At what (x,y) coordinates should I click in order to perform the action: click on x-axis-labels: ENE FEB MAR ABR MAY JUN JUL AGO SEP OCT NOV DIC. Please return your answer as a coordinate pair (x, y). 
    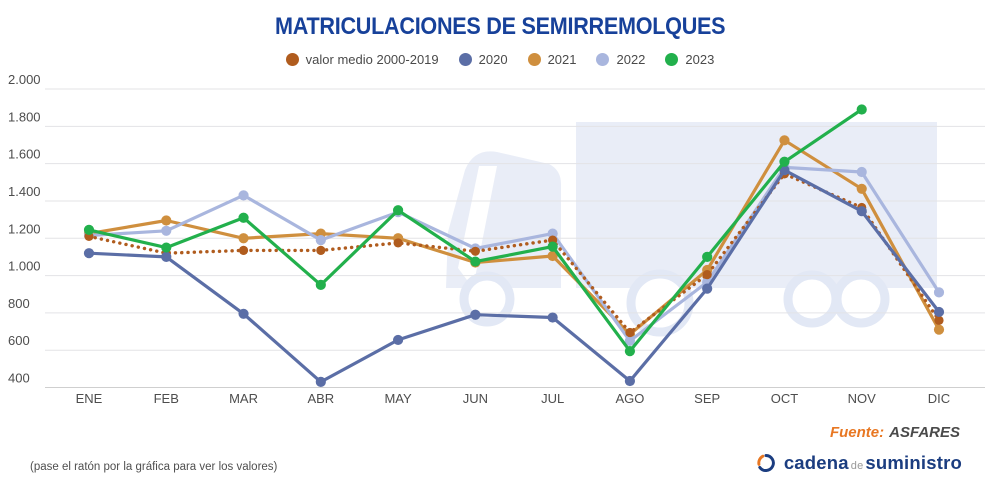
    Looking at the image, I should click on (513, 398).